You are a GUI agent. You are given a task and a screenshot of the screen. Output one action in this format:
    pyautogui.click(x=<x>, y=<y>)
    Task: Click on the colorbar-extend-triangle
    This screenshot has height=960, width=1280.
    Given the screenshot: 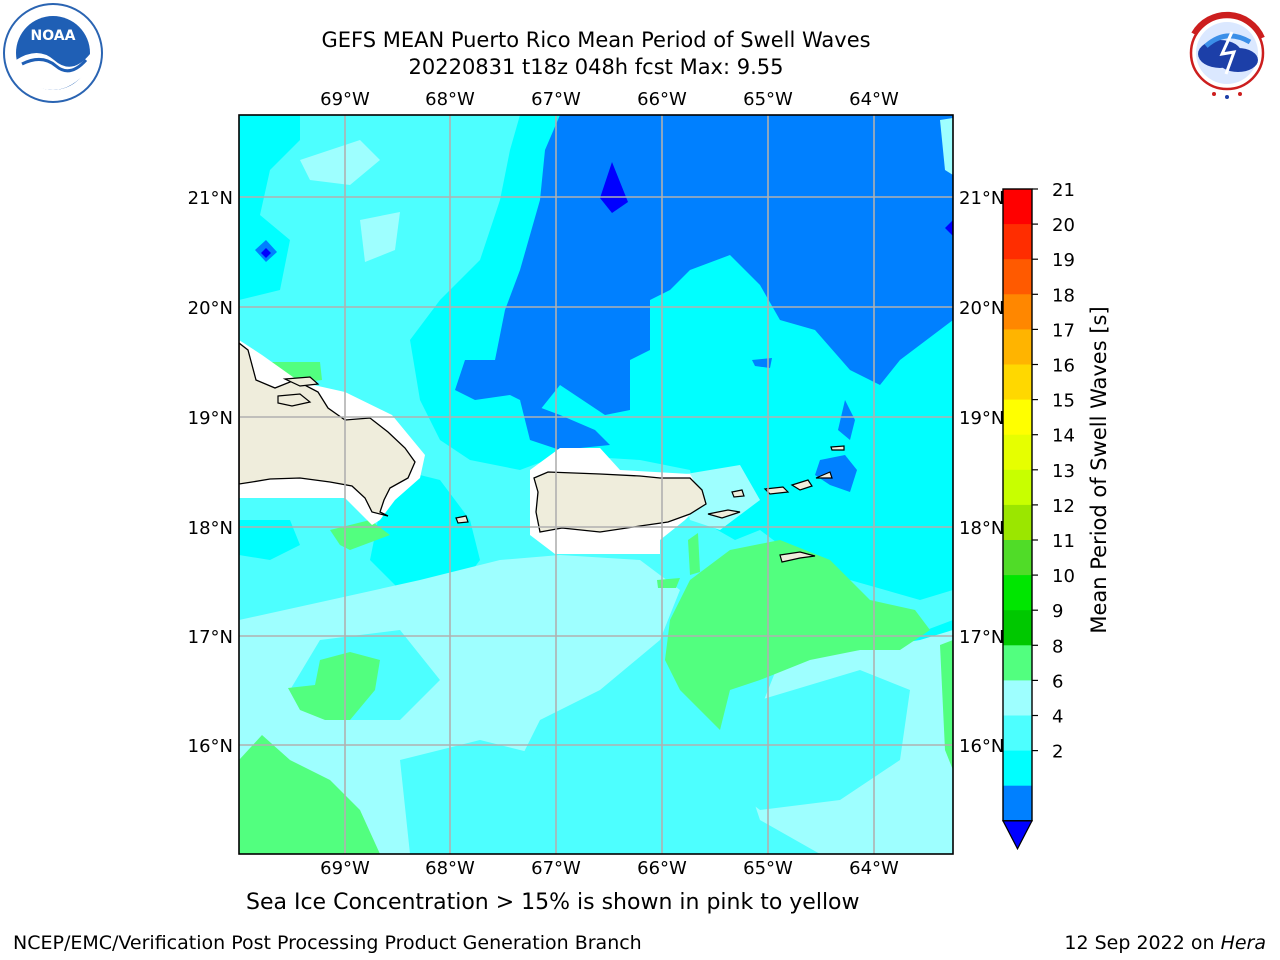 What is the action you would take?
    pyautogui.click(x=1017, y=835)
    